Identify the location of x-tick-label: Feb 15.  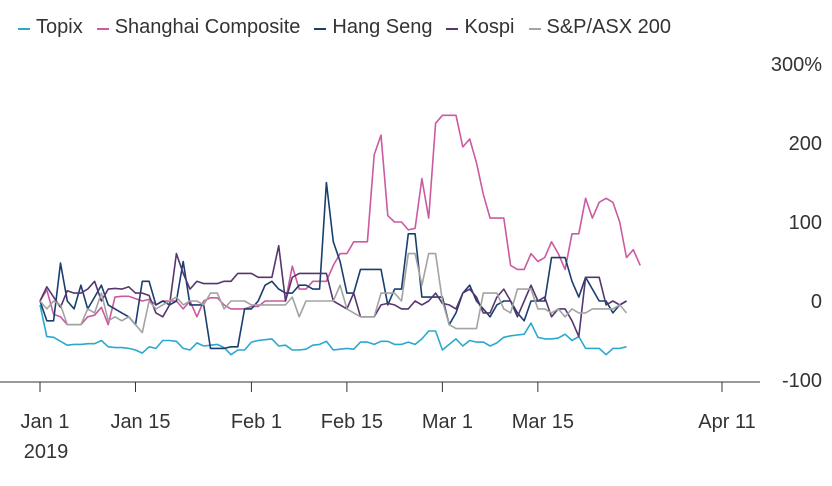
(352, 422).